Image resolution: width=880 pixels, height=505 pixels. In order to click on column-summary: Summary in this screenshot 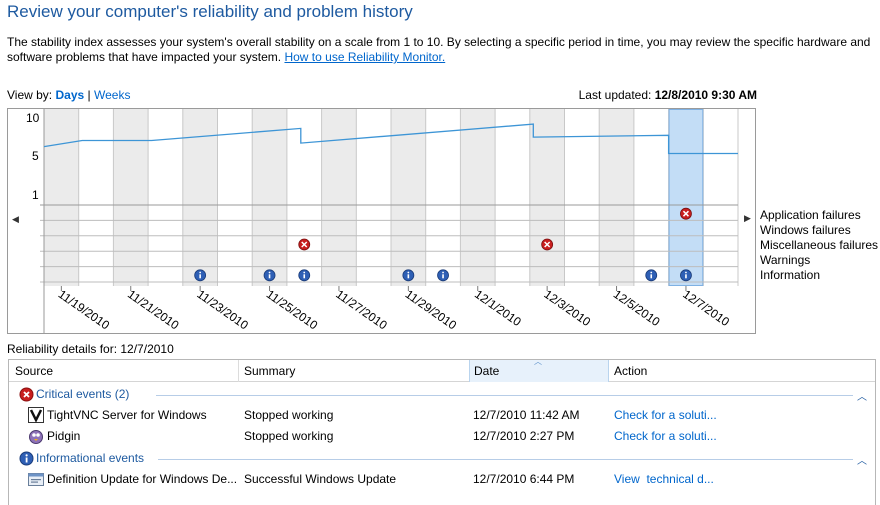, I will do `click(270, 371)`.